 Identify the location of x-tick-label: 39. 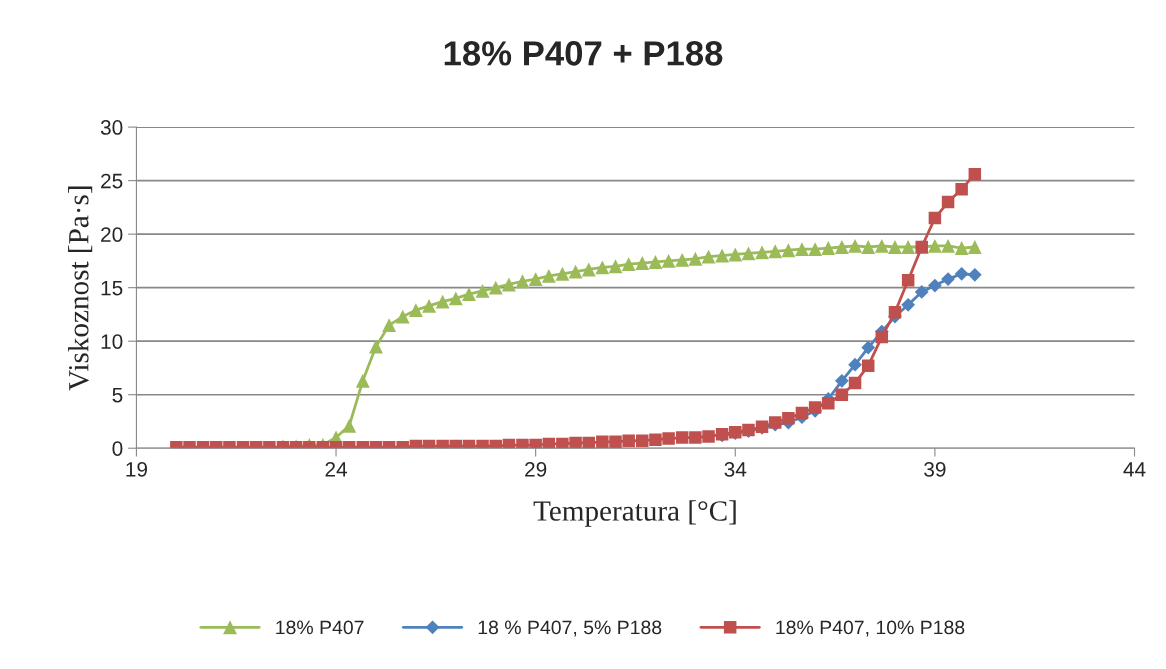
(935, 469).